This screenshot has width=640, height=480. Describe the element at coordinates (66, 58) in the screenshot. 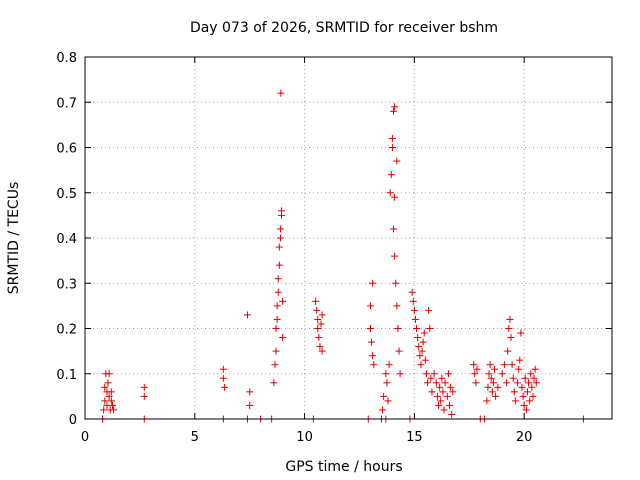

I see `y-tick-label: 0.8` at that location.